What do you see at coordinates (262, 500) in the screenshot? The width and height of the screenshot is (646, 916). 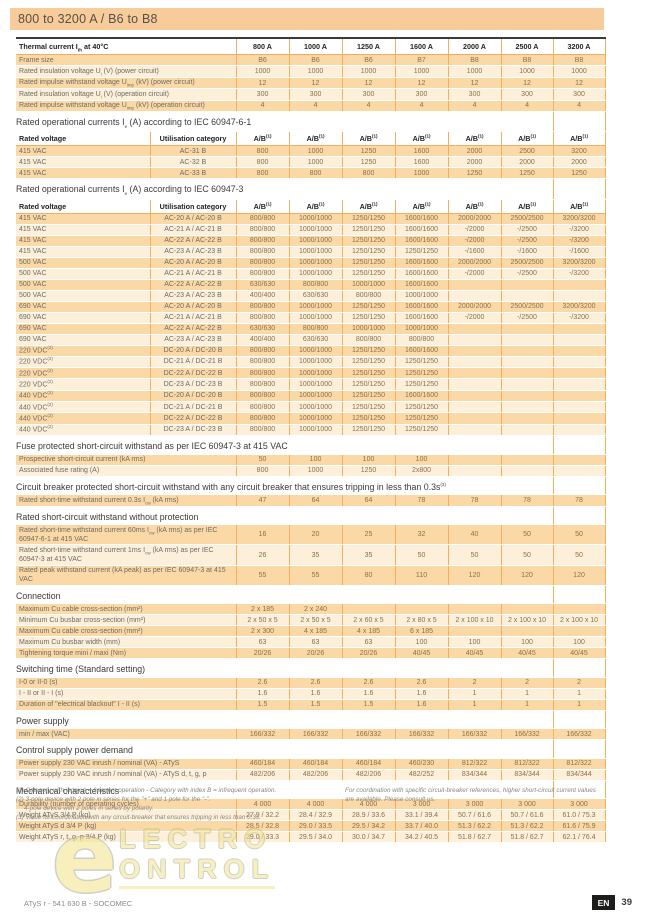 I see `value-cell: 47` at bounding box center [262, 500].